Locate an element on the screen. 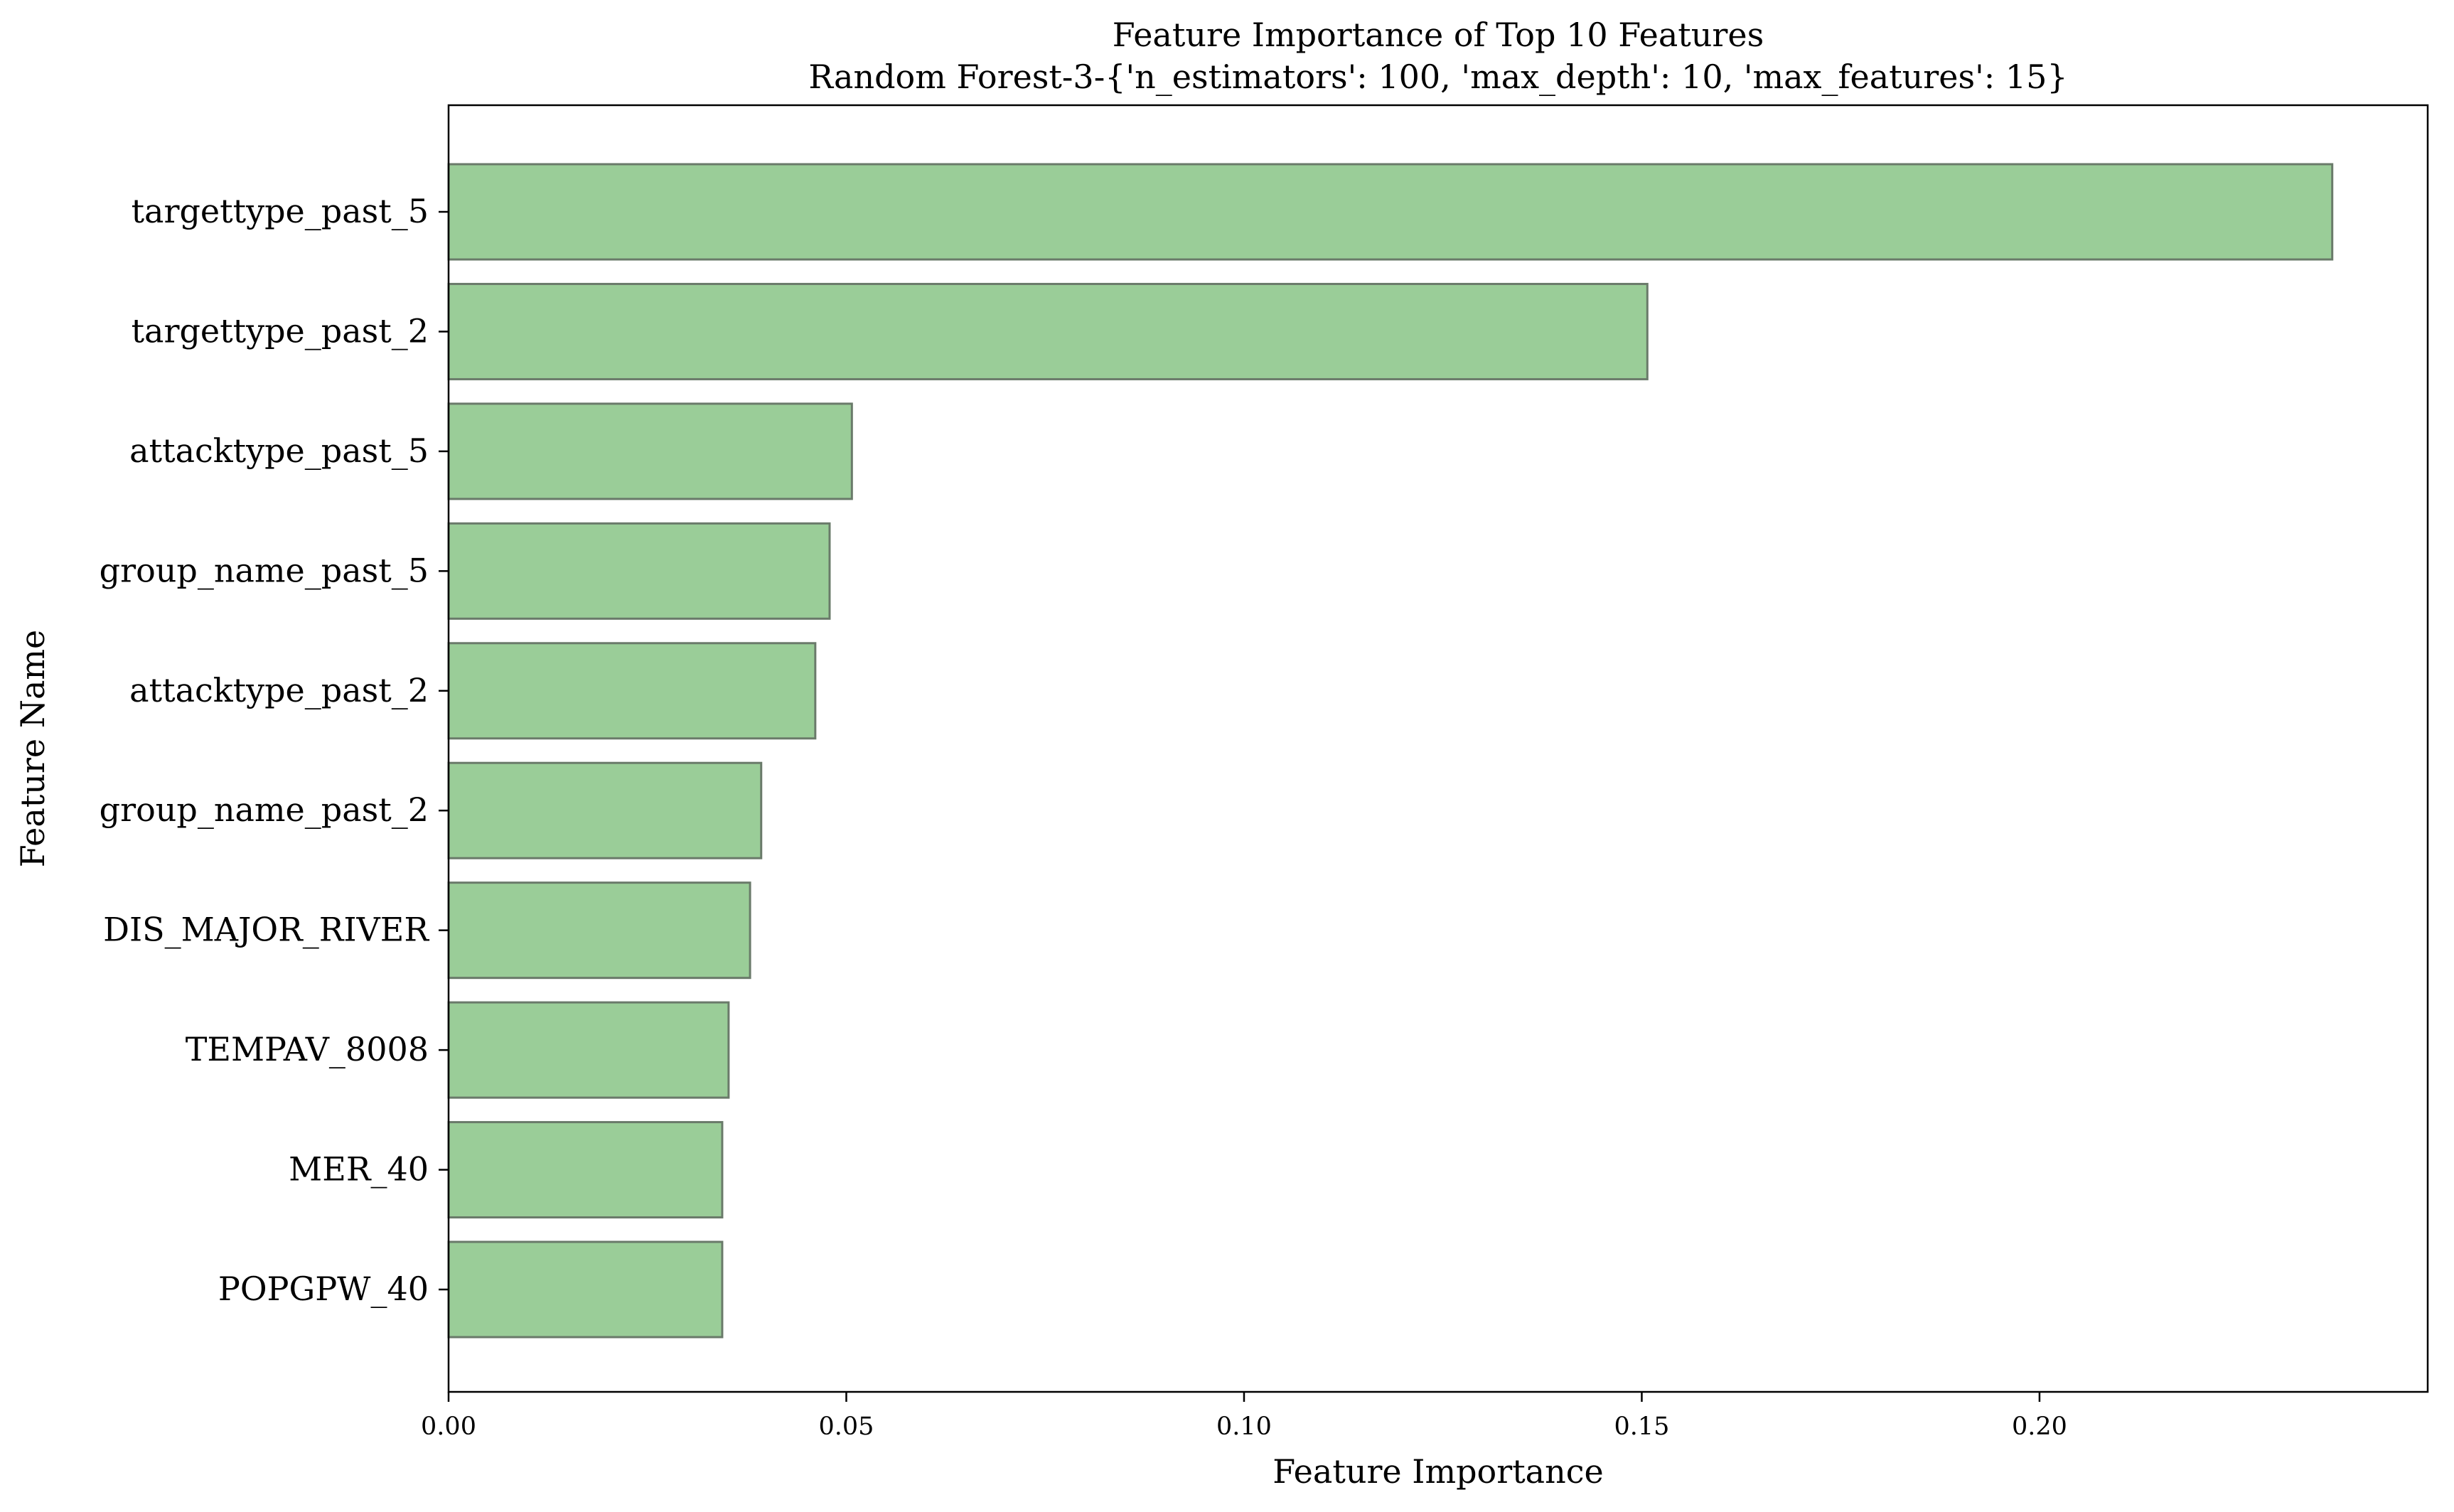 The image size is (2454, 1512). y-tick-label: MER_40 is located at coordinates (359, 1170).